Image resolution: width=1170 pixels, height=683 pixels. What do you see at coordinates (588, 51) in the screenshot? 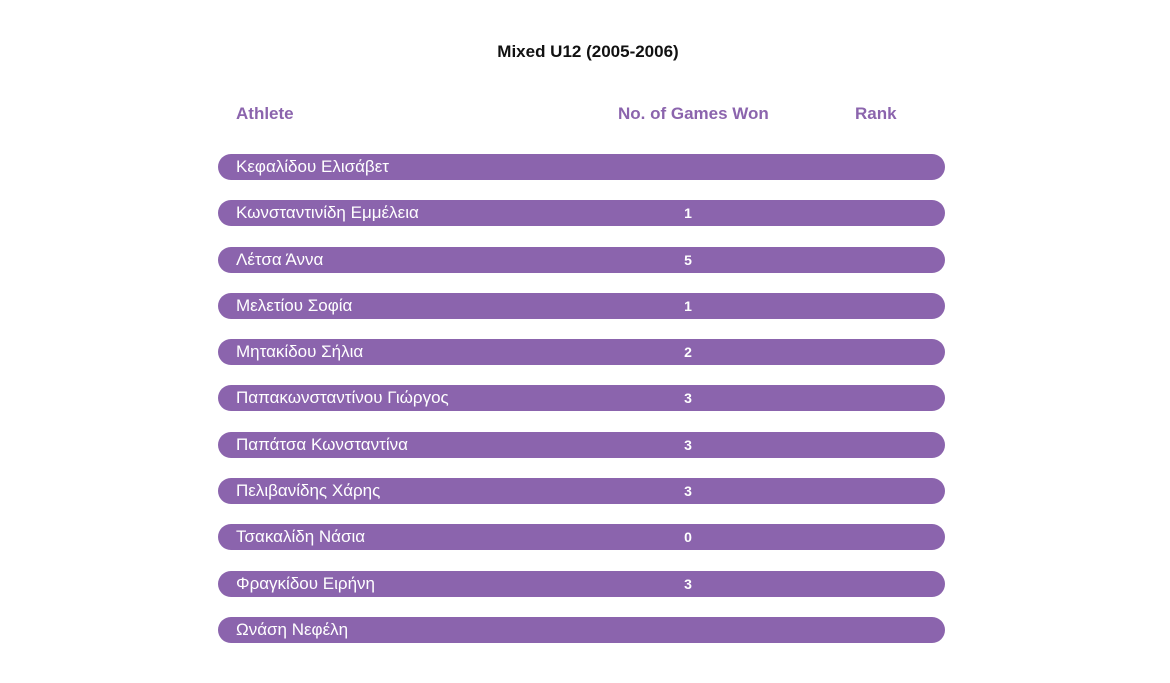
I see `page-title: Mixed U12 (2005-2006)` at bounding box center [588, 51].